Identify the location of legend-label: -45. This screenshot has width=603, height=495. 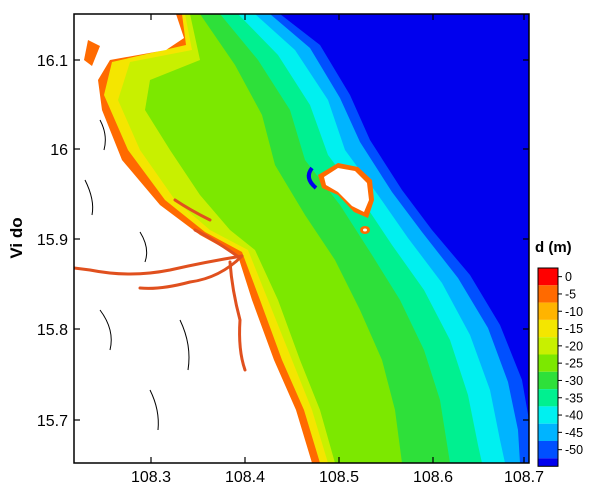
(574, 433).